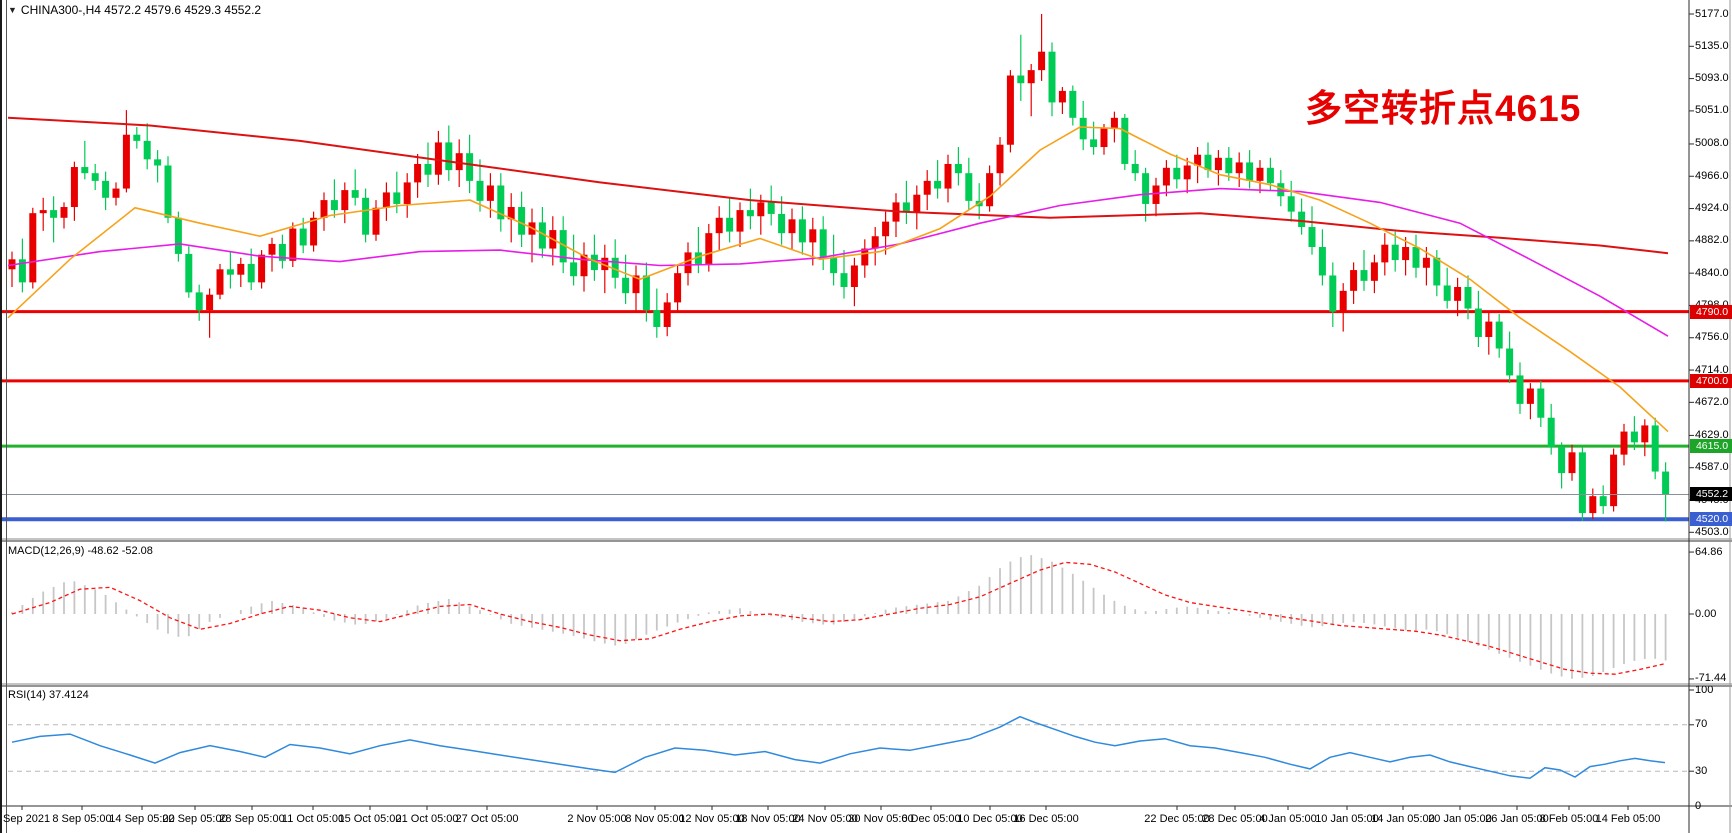 This screenshot has height=833, width=1732. I want to click on macd-signal-line, so click(838, 618).